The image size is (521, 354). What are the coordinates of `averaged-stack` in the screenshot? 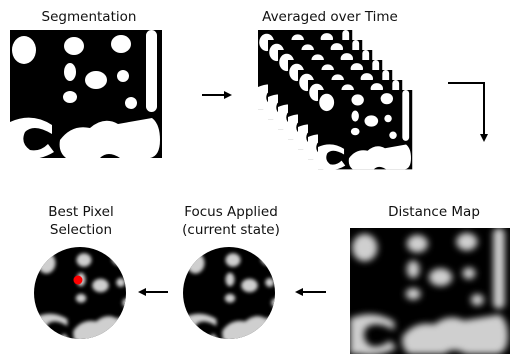 It's located at (335, 100).